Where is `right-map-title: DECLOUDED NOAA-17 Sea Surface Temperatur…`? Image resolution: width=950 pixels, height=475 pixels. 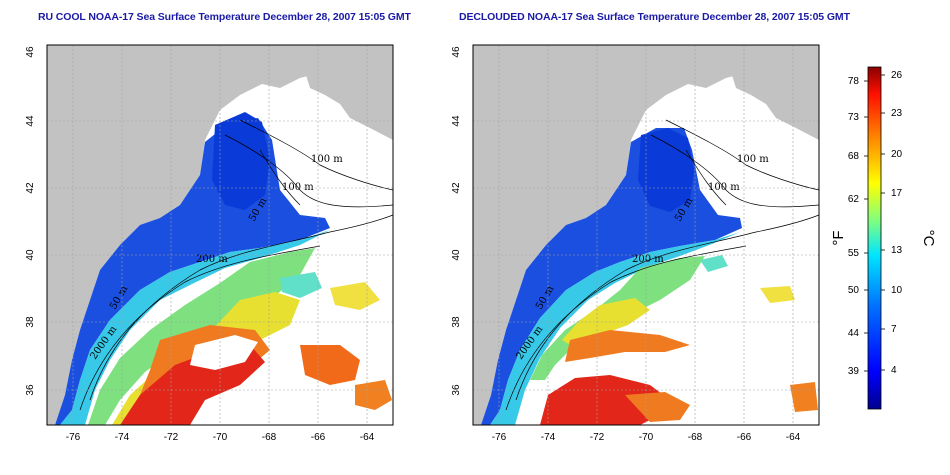 right-map-title: DECLOUDED NOAA-17 Sea Surface Temperatur… is located at coordinates (654, 17).